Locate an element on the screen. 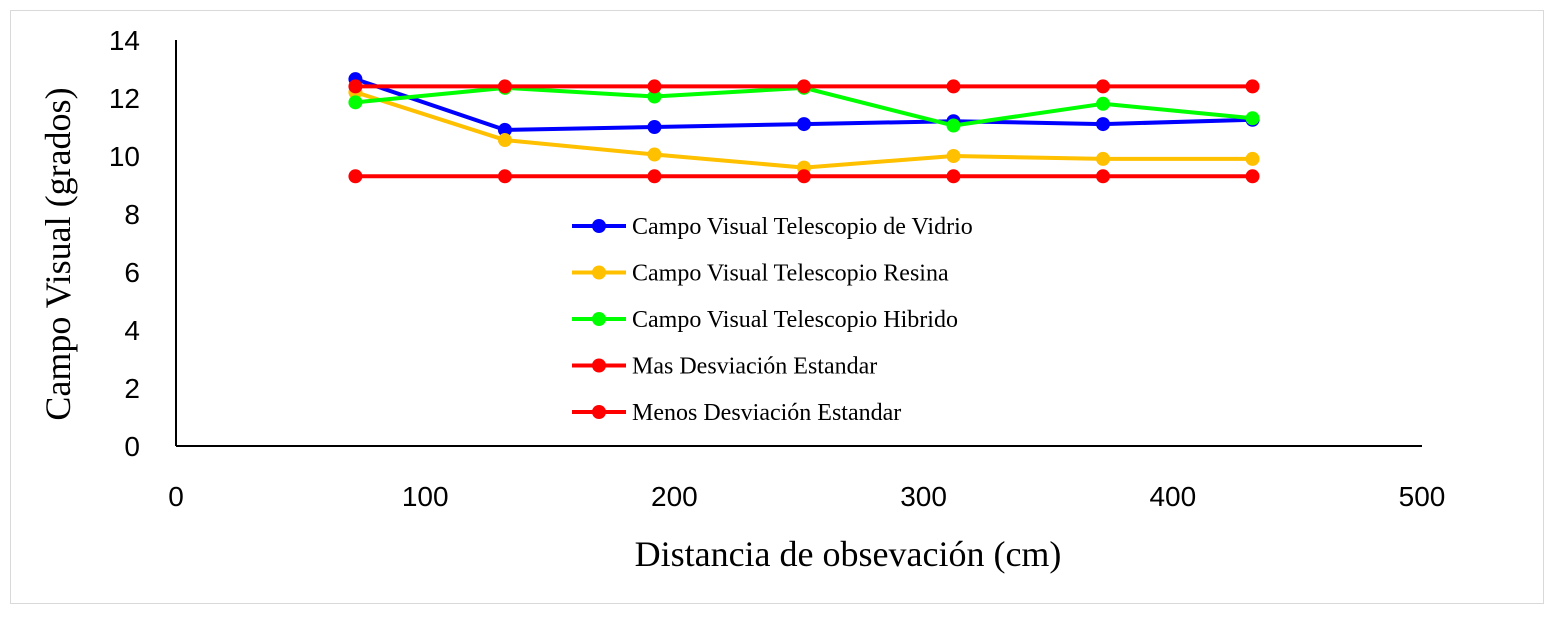 The image size is (1554, 620). legend-item: Campo Visual Telescopio de Vidrio is located at coordinates (772, 227).